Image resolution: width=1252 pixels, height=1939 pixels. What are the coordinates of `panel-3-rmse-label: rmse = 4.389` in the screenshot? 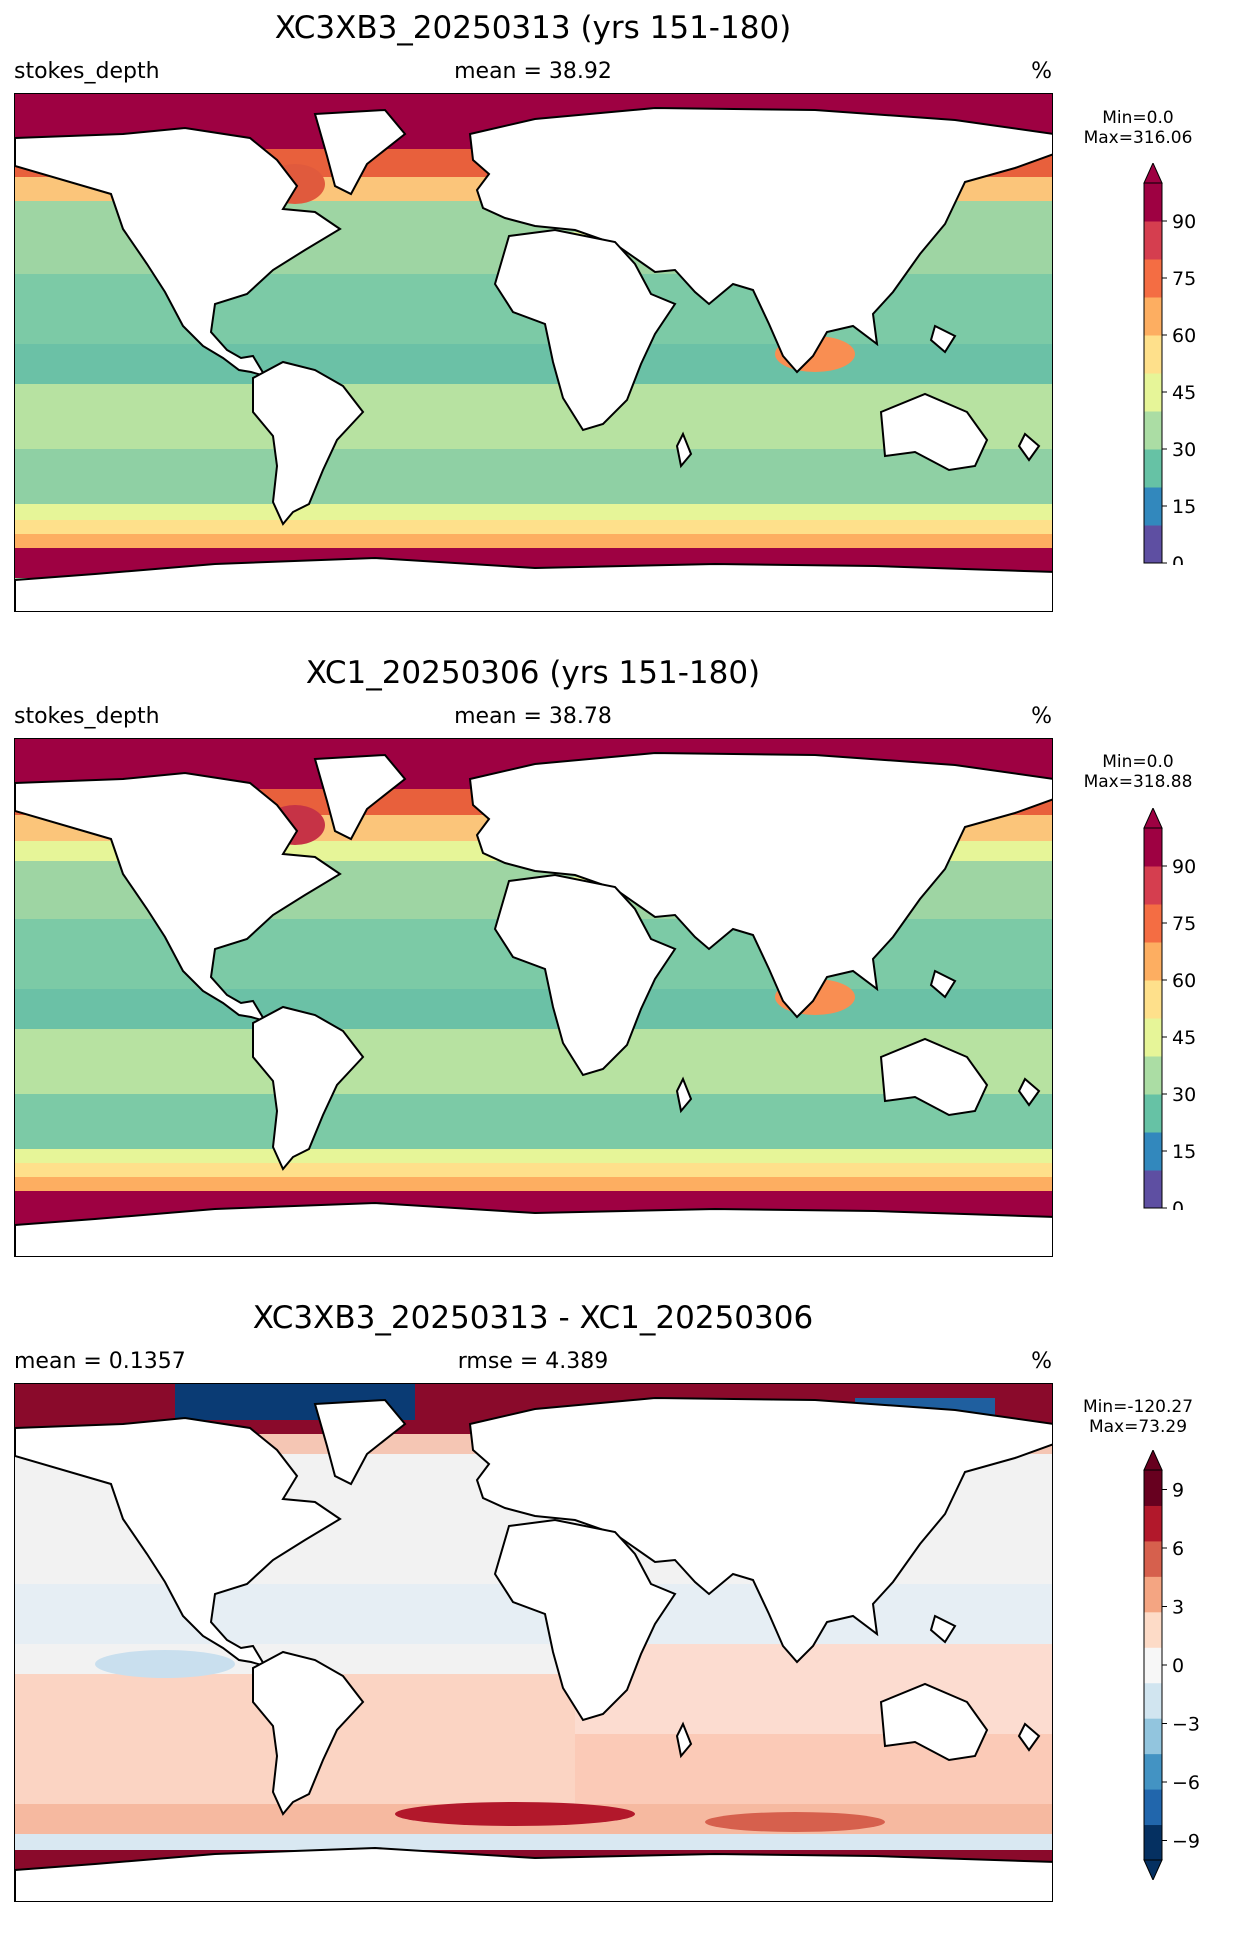 It's located at (533, 1361).